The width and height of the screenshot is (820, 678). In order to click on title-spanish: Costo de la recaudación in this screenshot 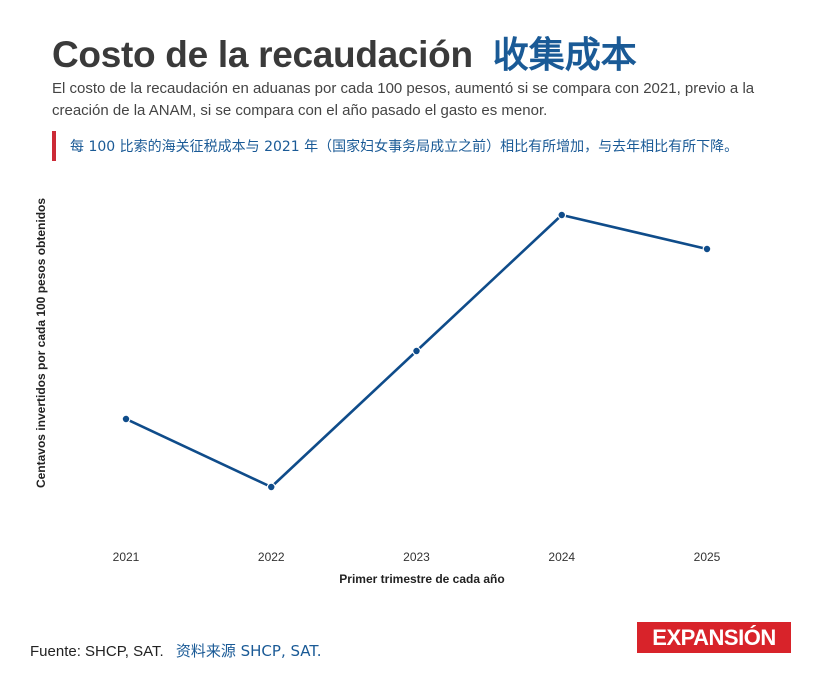, I will do `click(262, 54)`.